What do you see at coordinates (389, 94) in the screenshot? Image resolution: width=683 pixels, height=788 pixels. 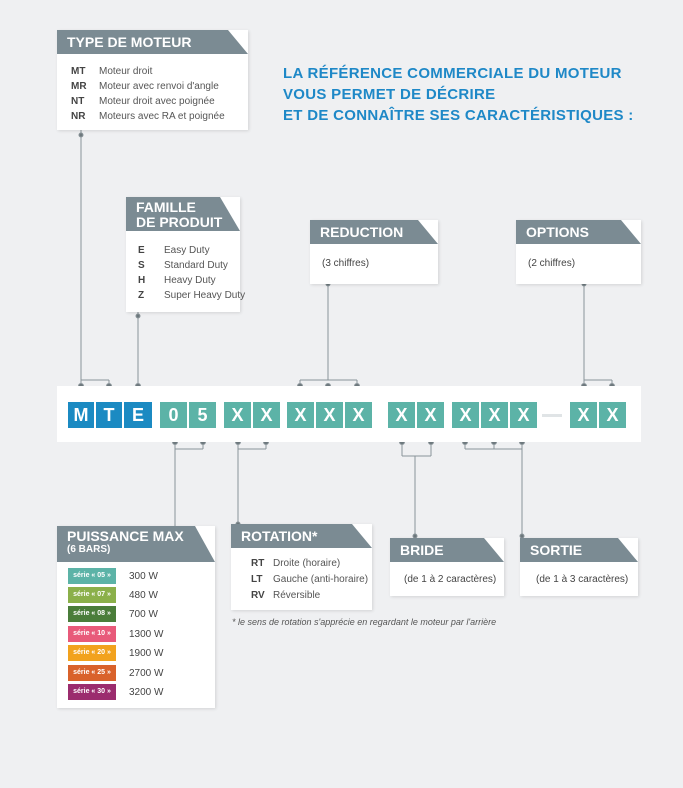 I see `title-line-2: VOUS PERMET DE DÉCRIRE` at bounding box center [389, 94].